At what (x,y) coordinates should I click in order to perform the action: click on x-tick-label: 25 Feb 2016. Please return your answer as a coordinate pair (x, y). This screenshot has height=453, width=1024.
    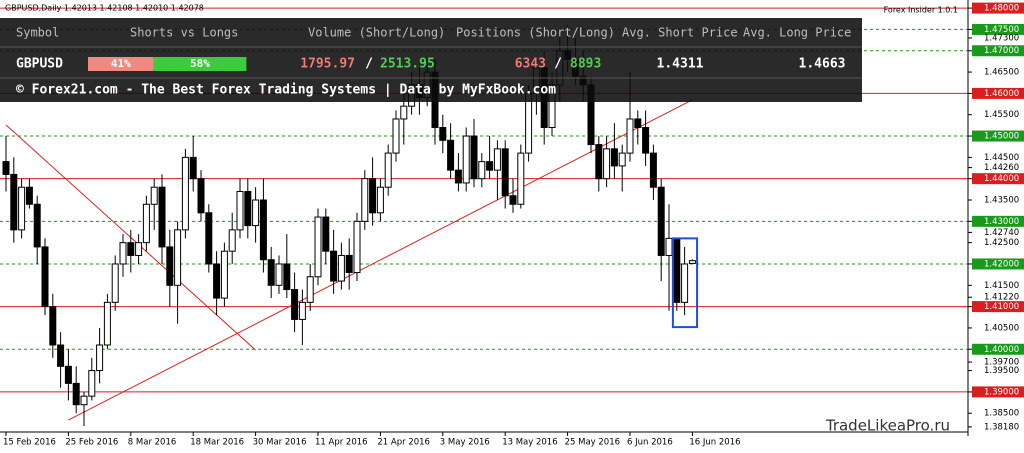
    Looking at the image, I should click on (91, 443).